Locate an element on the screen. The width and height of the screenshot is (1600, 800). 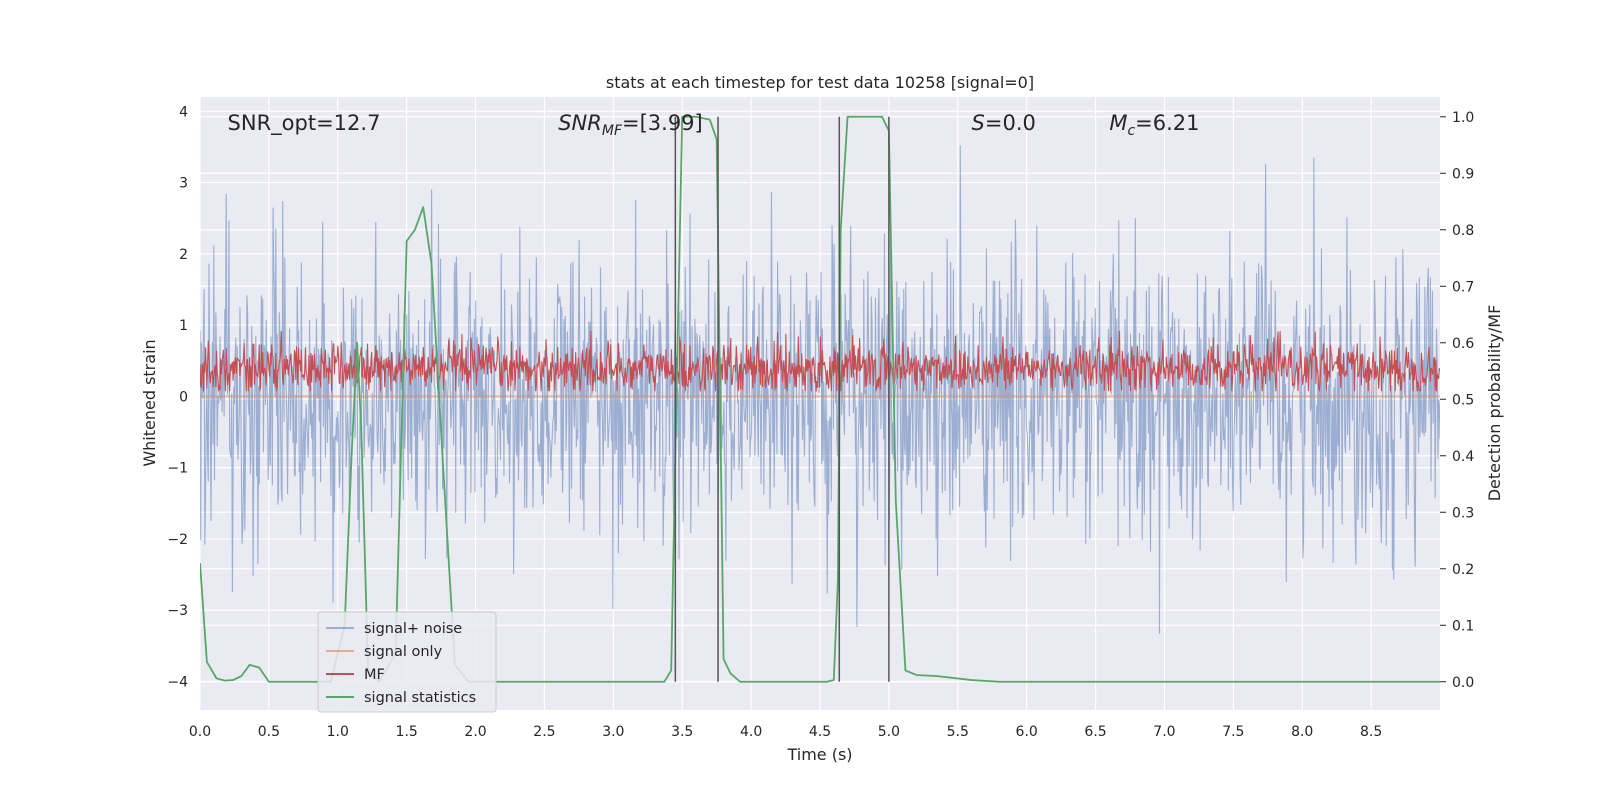
x-tick-label: 5.5 is located at coordinates (958, 732).